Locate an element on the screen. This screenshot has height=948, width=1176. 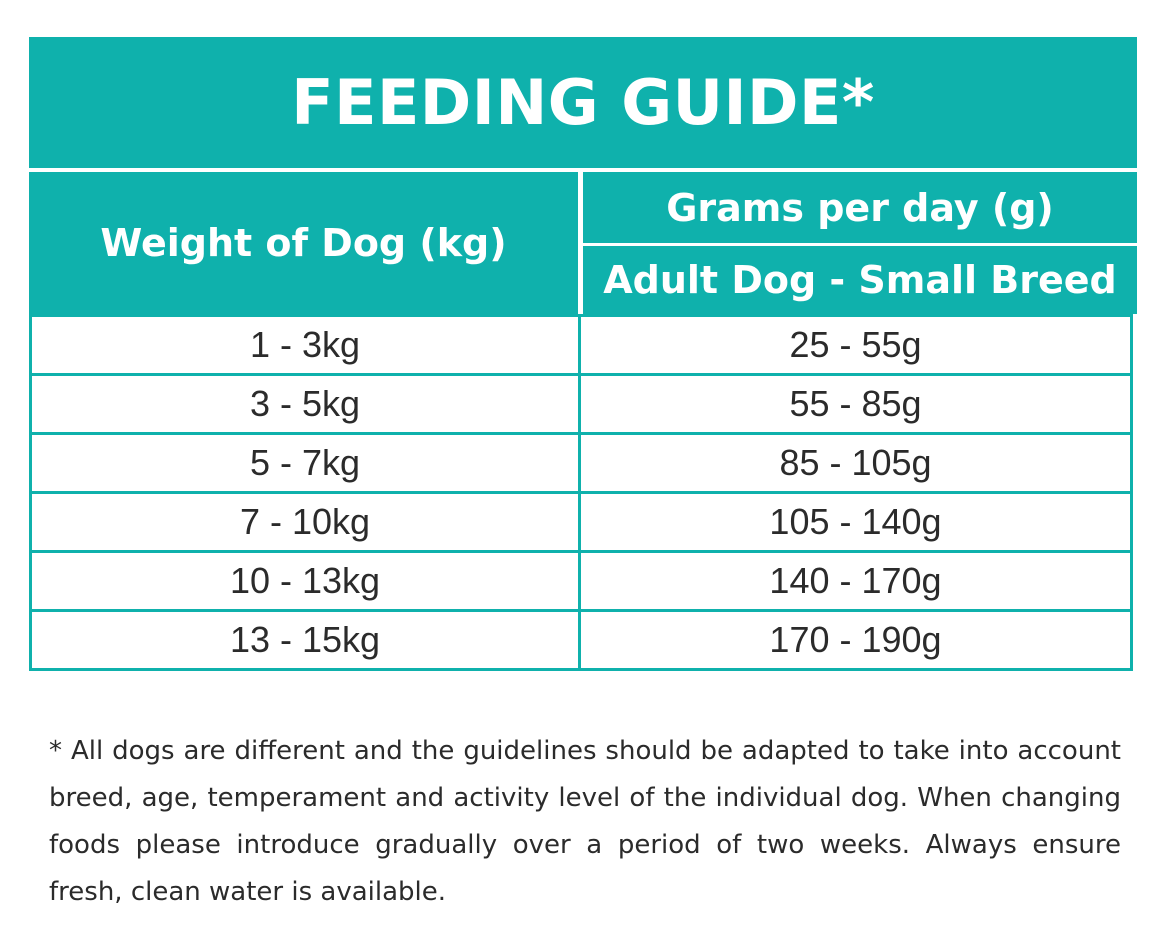
weight-column-header: Weight of Dog (kg) is located at coordinates (303, 243).